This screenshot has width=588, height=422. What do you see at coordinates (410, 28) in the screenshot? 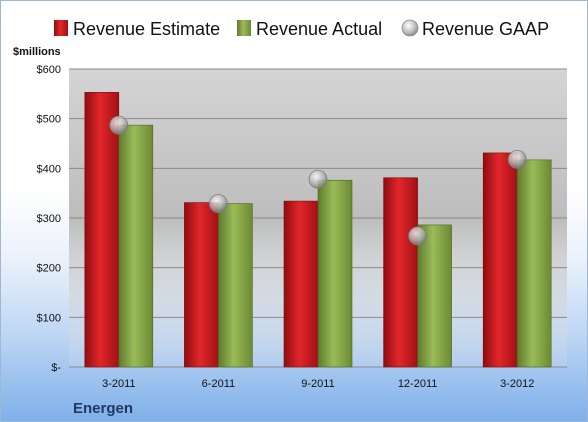
I see `legend-marker-gaap` at bounding box center [410, 28].